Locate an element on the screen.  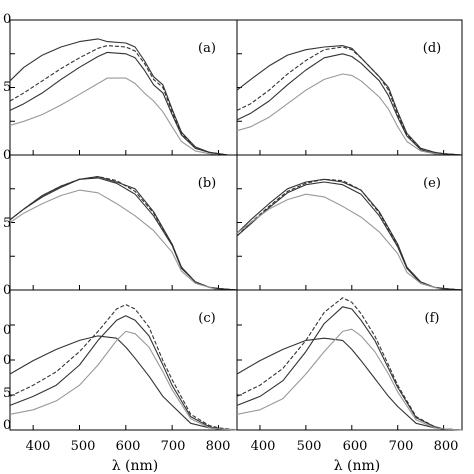
x-tick-labels-left: 400 500 600 700 800 is located at coordinates (128, 446).